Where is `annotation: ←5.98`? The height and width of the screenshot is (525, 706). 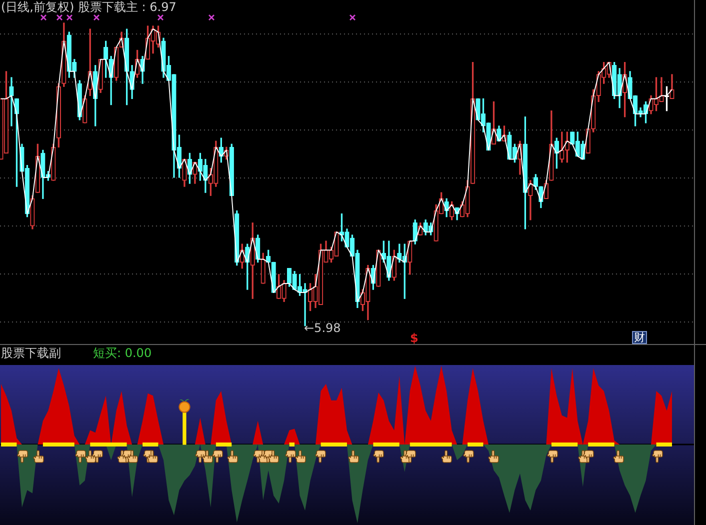 annotation: ←5.98 is located at coordinates (322, 328).